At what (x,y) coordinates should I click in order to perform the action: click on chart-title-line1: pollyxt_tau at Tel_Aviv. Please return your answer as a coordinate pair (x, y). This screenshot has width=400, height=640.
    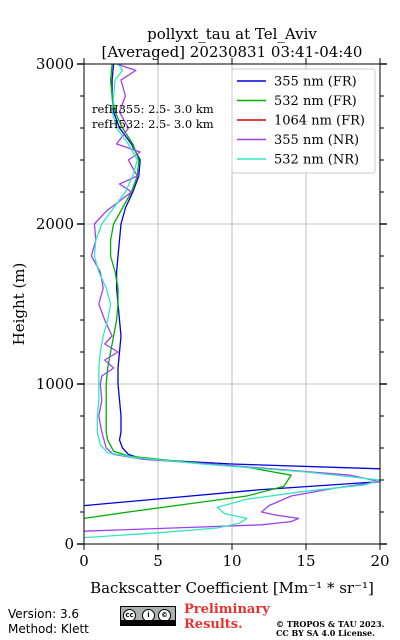
    Looking at the image, I should click on (232, 34).